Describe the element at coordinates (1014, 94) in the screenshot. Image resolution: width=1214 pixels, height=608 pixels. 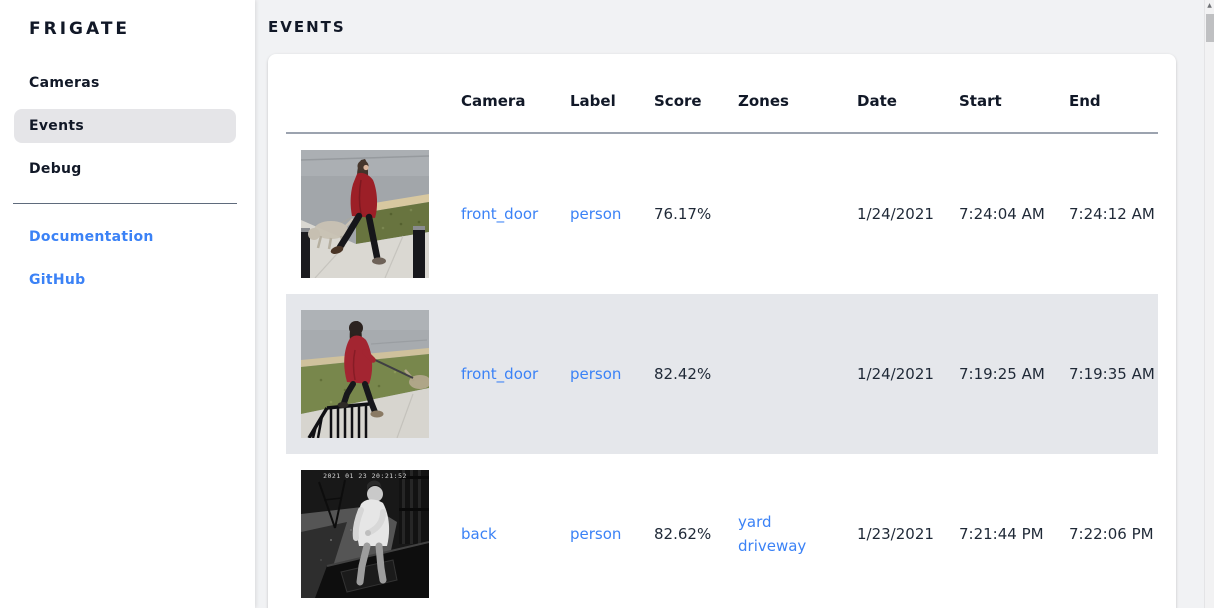
I see `column-header-start: Start` at that location.